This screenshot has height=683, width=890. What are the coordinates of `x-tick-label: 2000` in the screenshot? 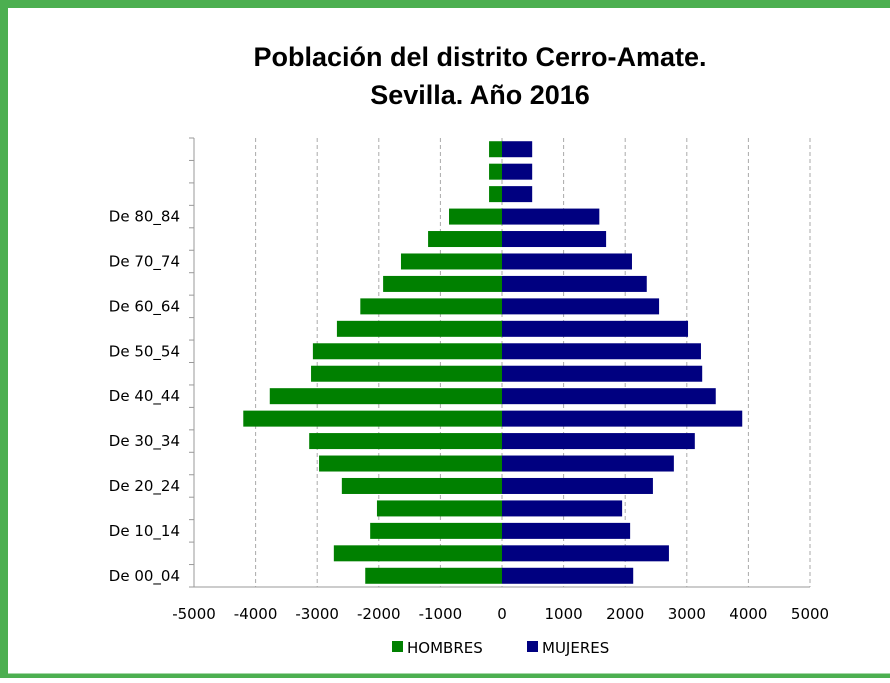 It's located at (625, 614).